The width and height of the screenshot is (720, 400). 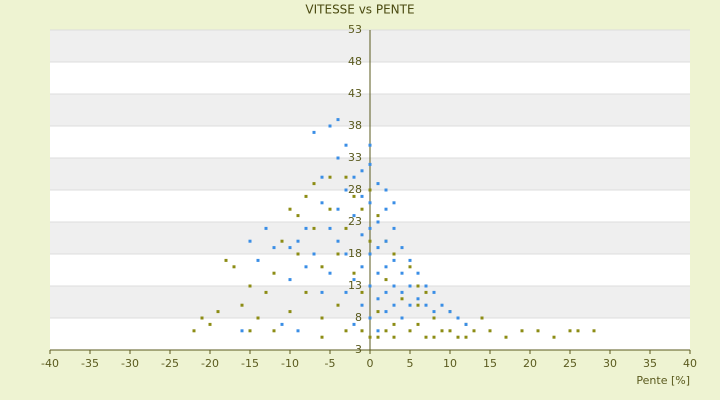 I want to click on y-tick-label: 13, so click(x=355, y=285).